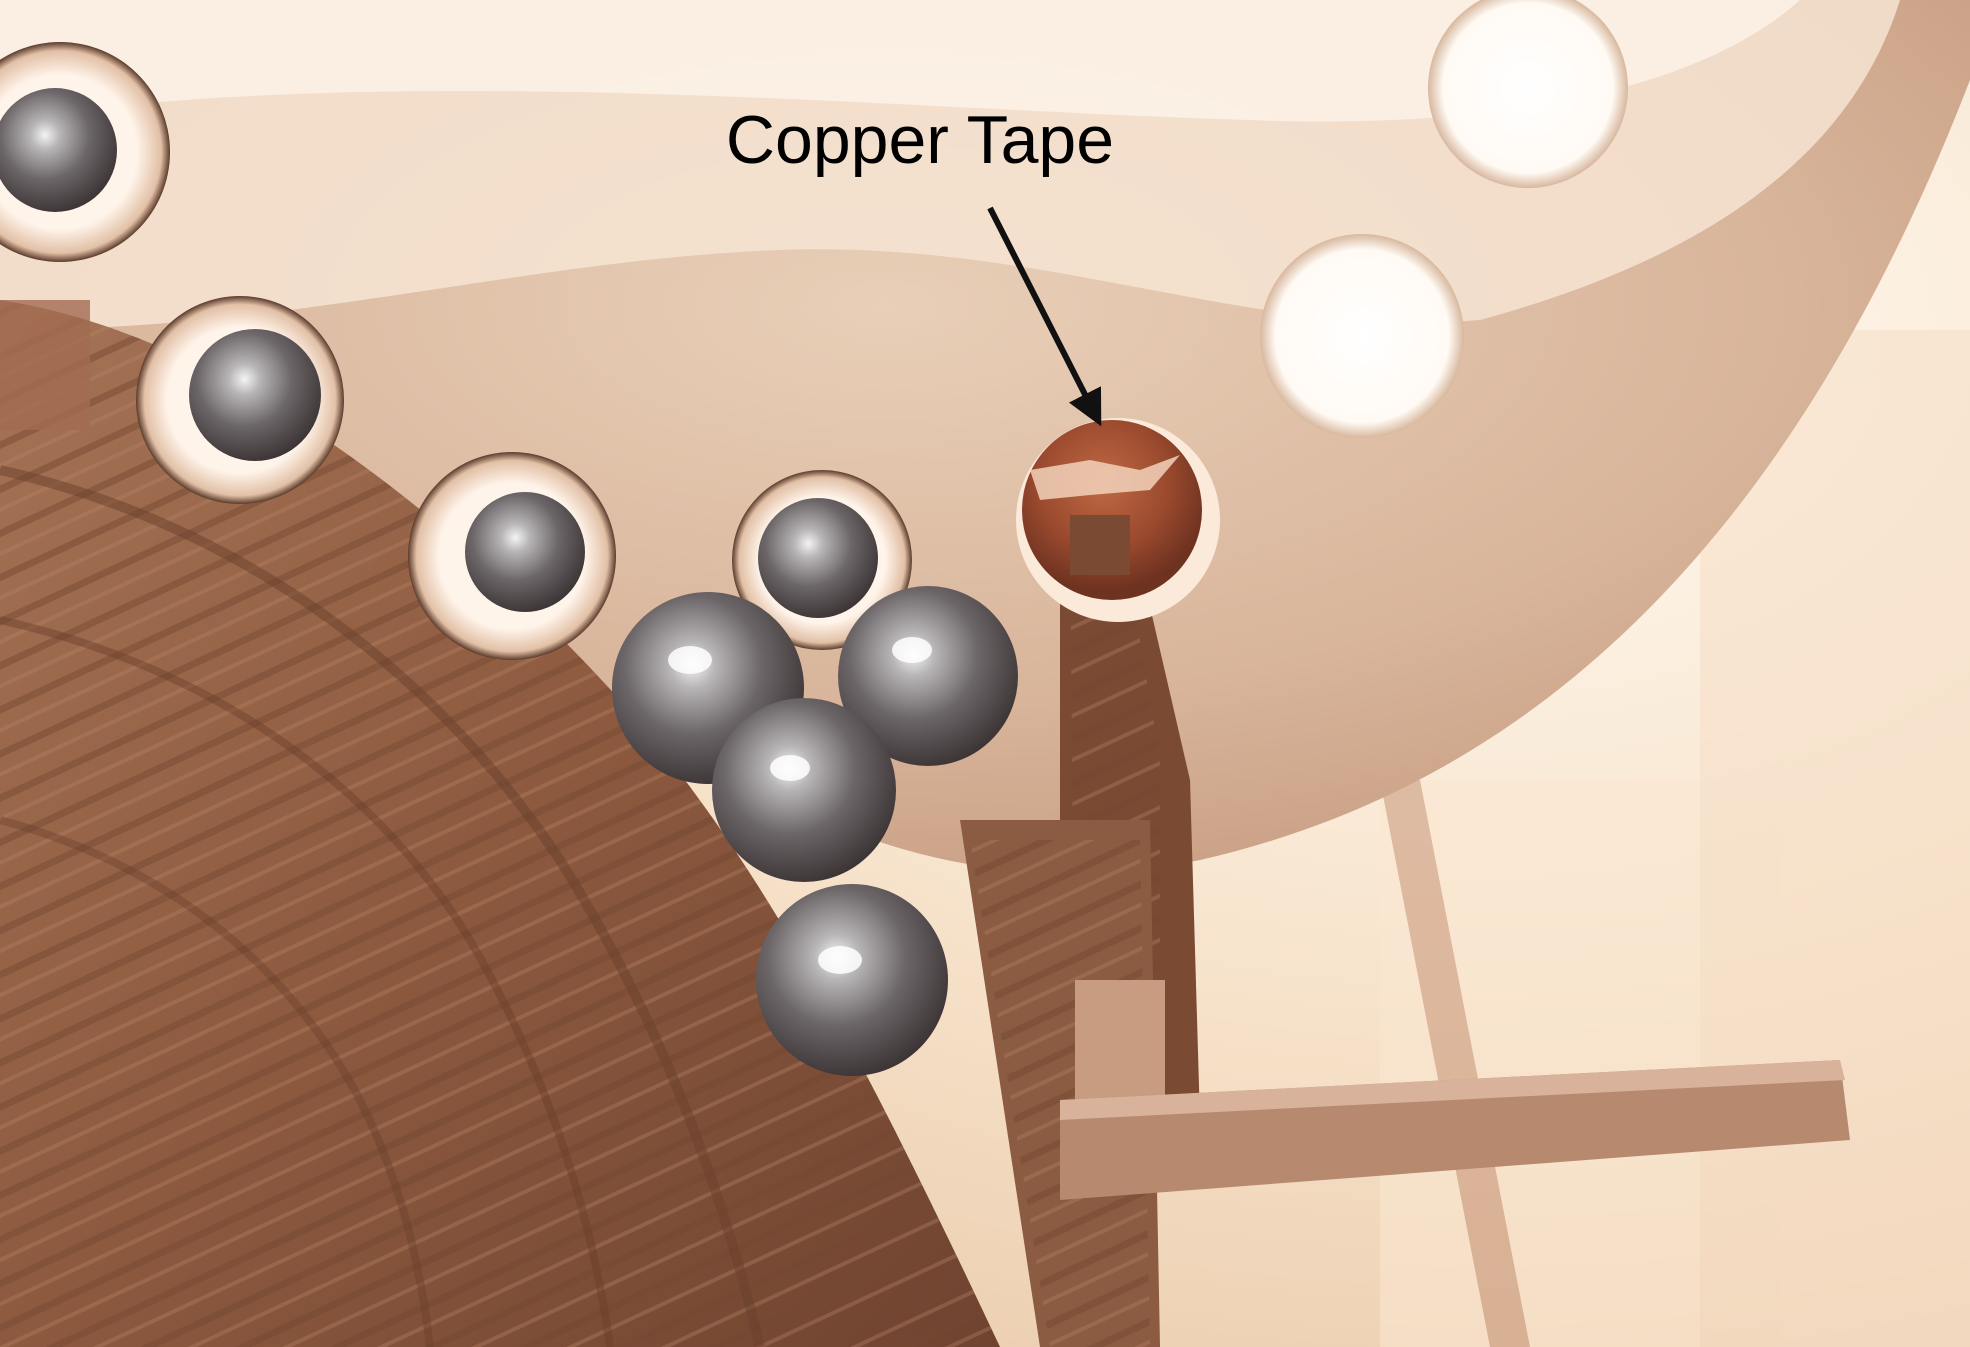 Image resolution: width=1970 pixels, height=1347 pixels. Describe the element at coordinates (1044, 316) in the screenshot. I see `annotation-arrow` at that location.